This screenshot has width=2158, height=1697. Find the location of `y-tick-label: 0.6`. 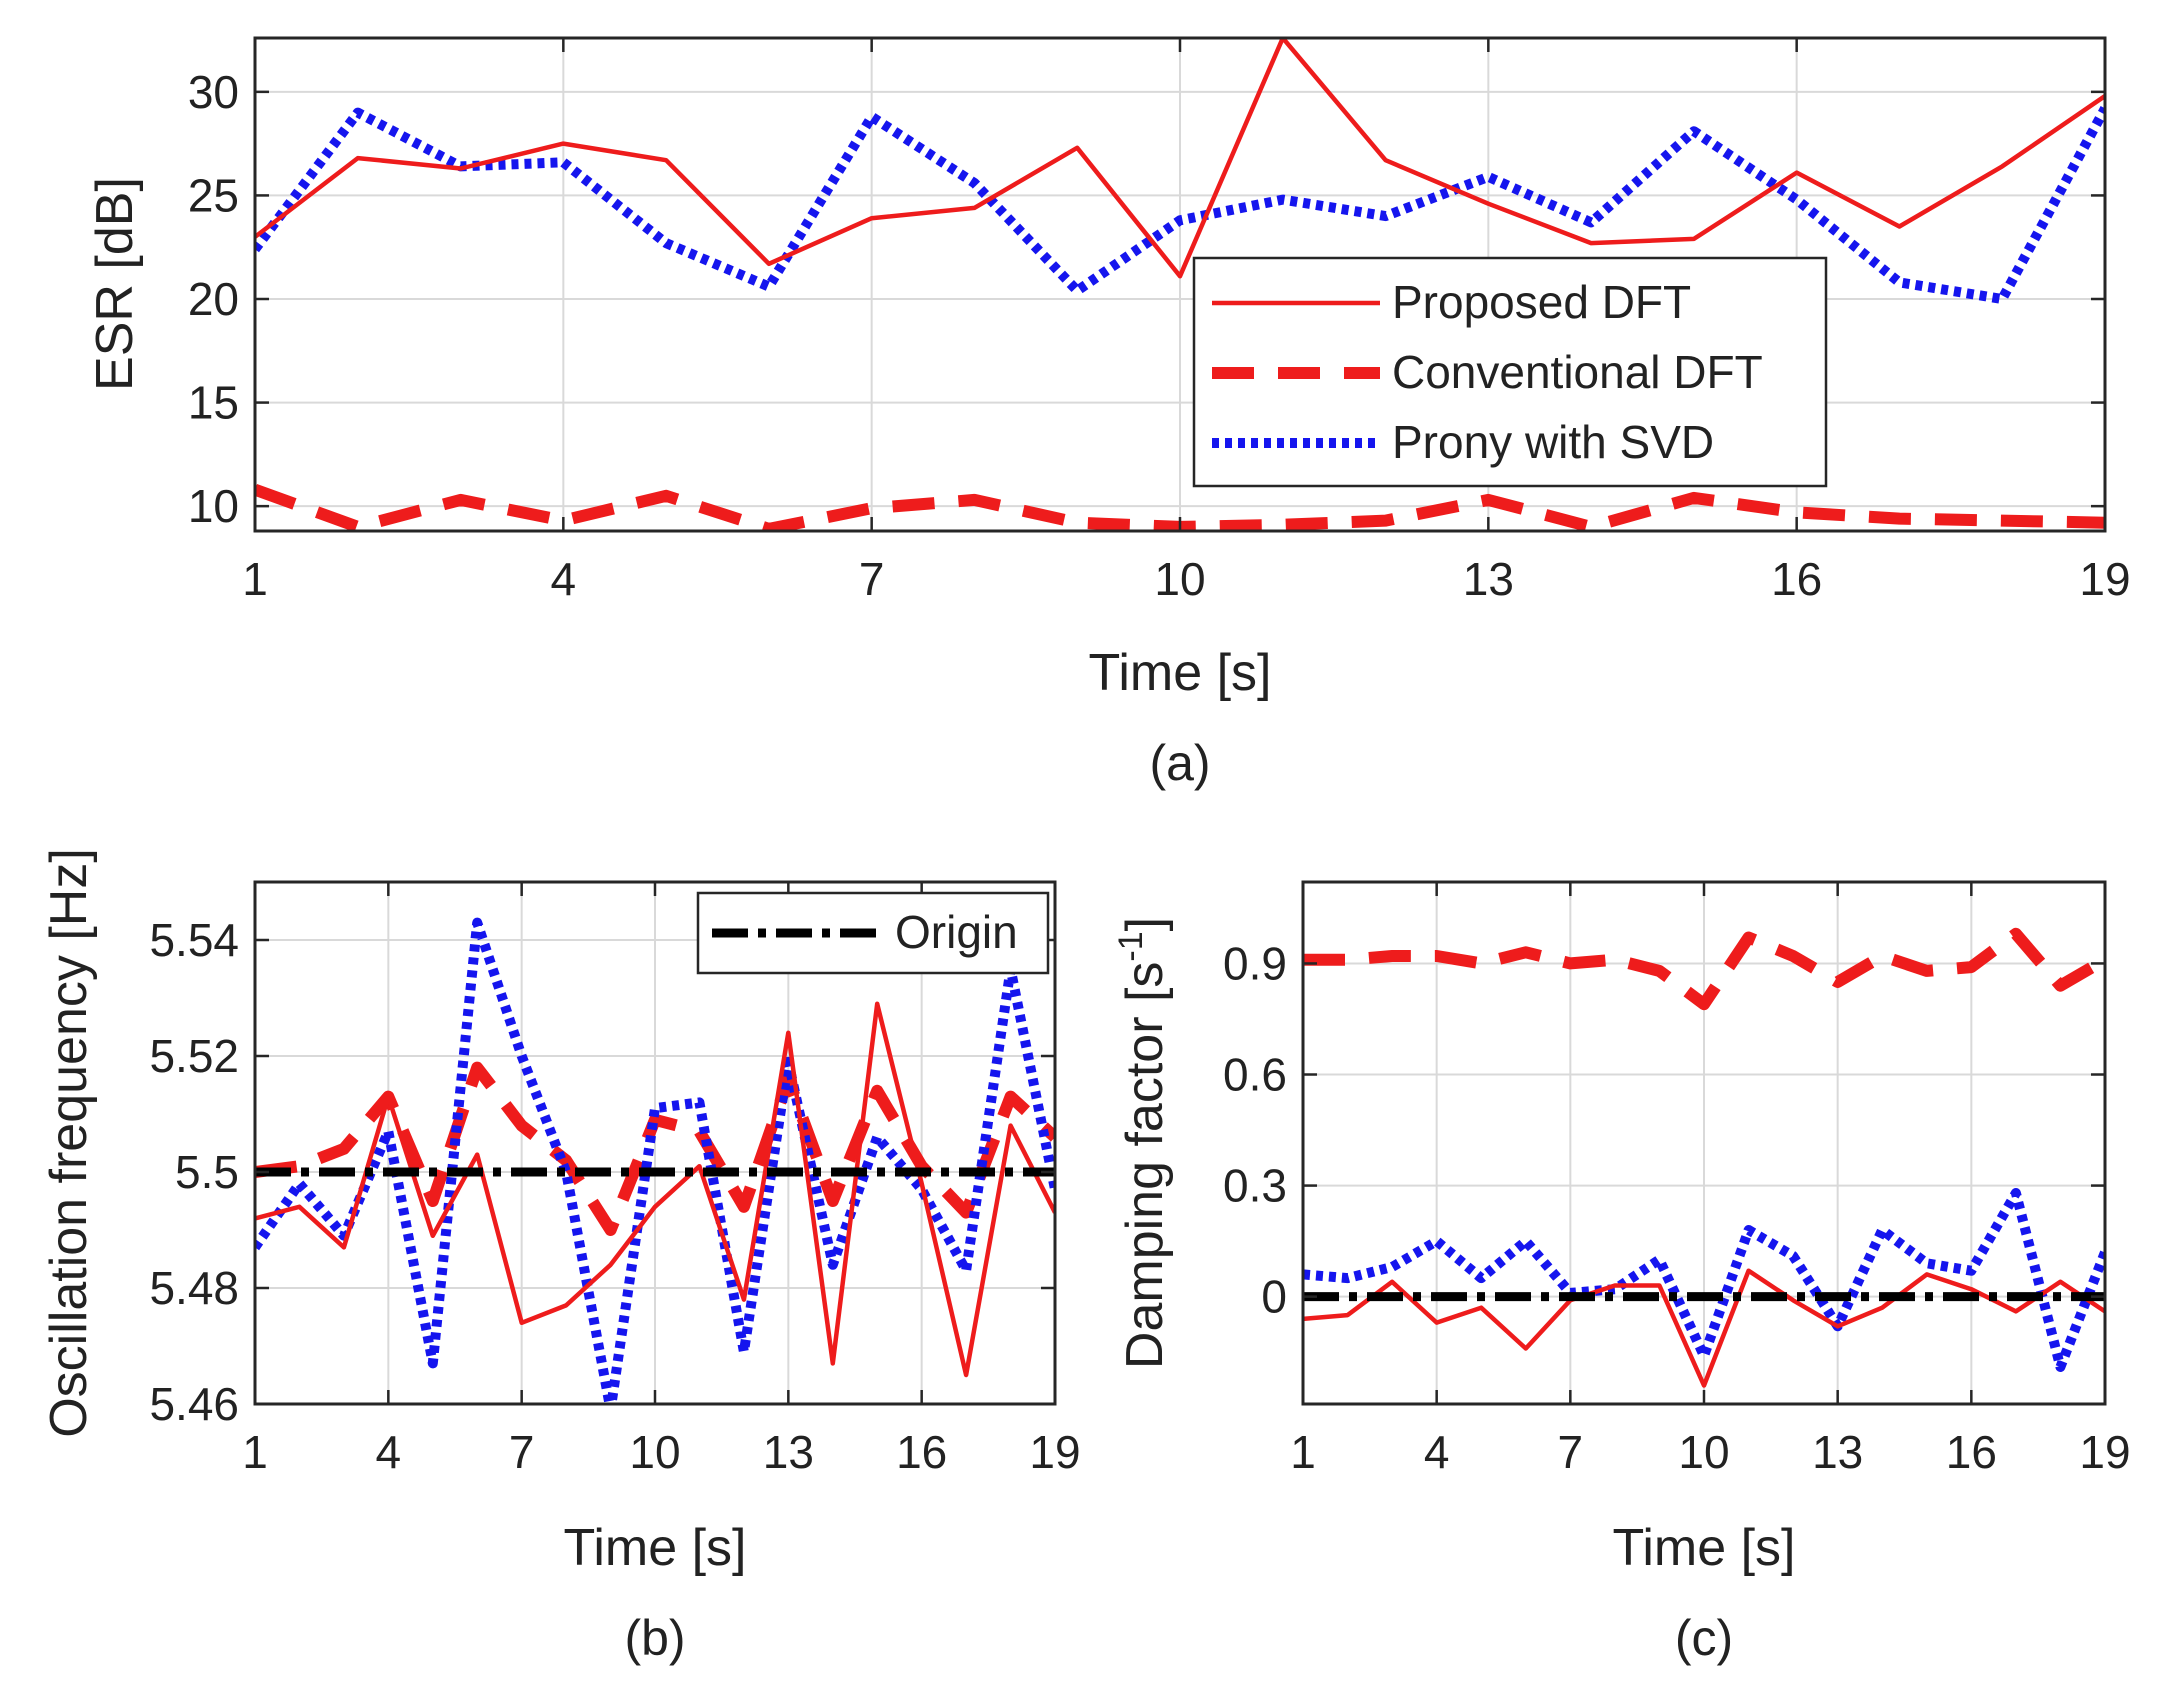

y-tick-label: 0.6 is located at coordinates (1255, 1075).